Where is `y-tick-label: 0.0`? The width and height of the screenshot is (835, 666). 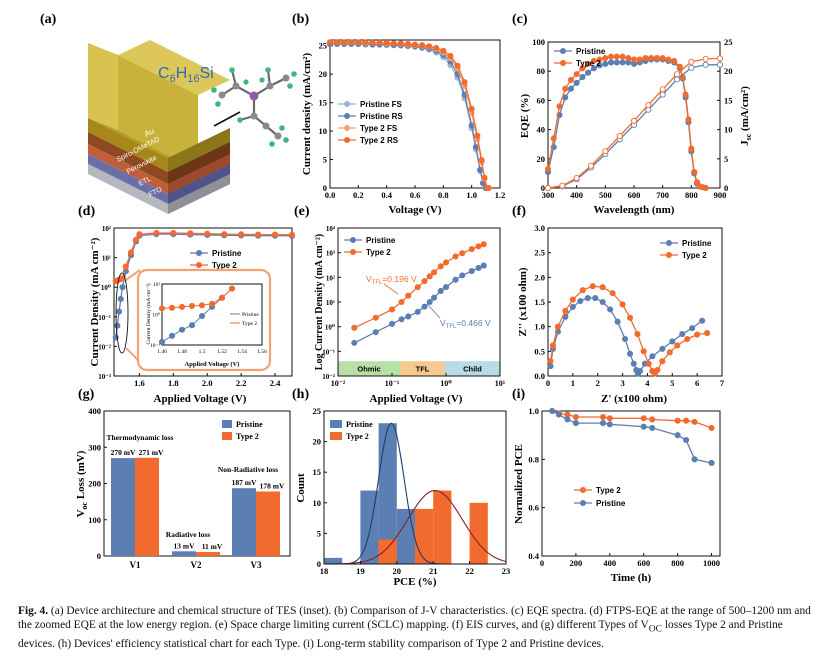
y-tick-label: 0.0 is located at coordinates (539, 376).